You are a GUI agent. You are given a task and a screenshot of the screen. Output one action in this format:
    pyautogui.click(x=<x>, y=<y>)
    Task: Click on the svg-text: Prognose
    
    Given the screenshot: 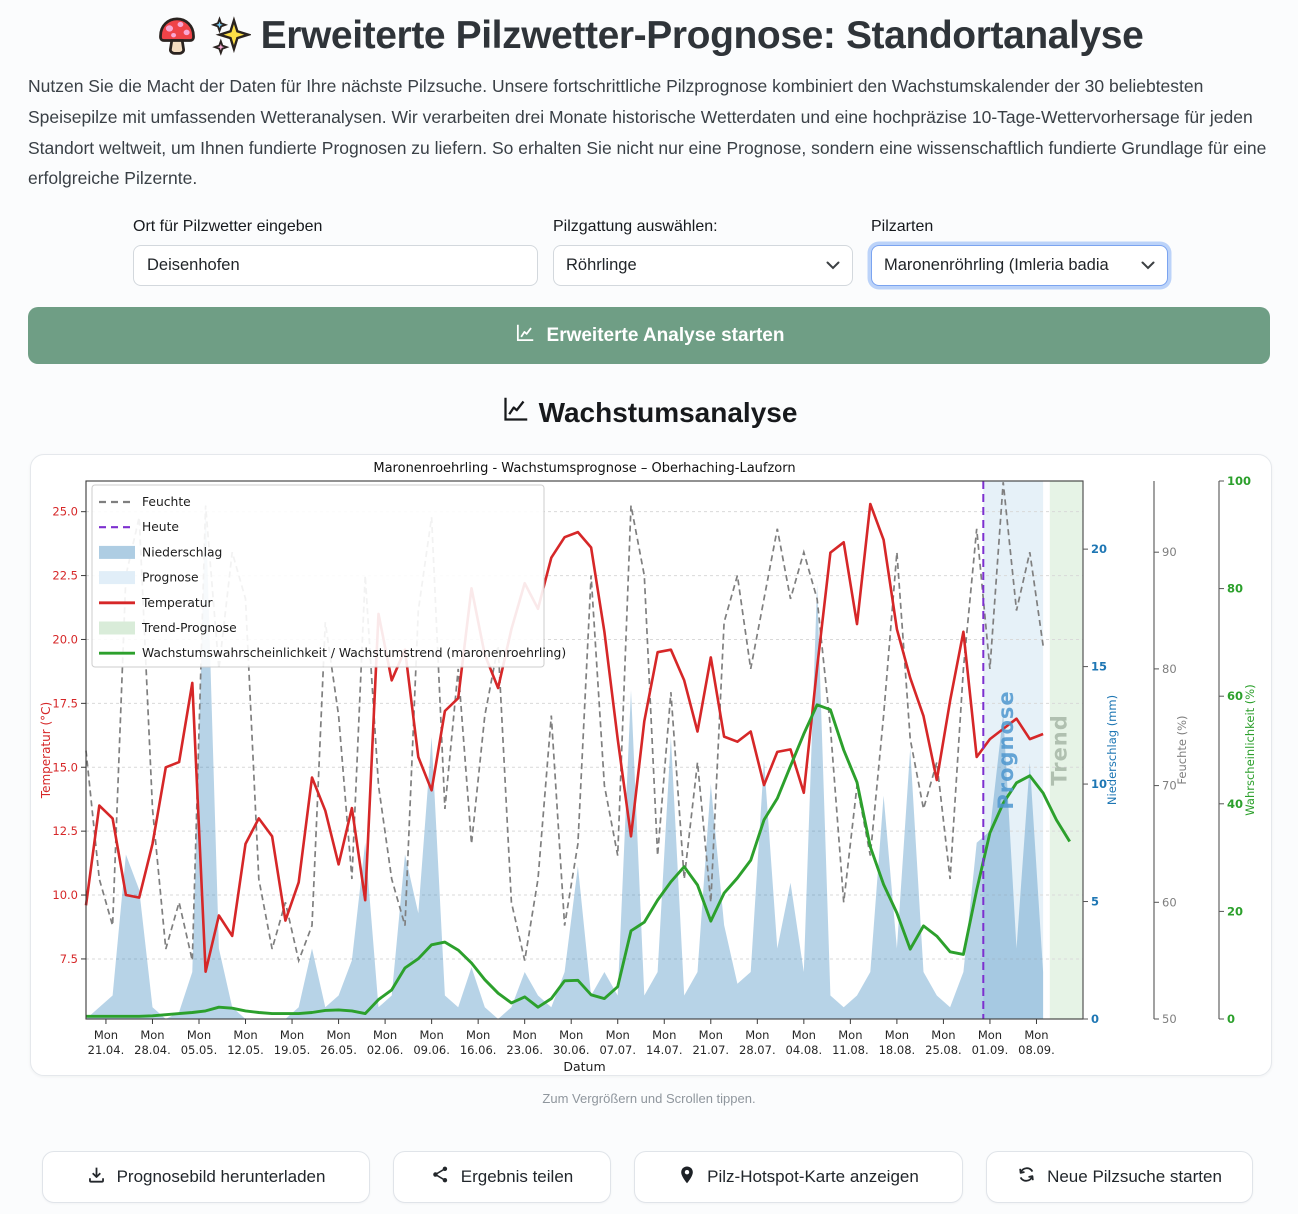 What is the action you would take?
    pyautogui.click(x=1006, y=750)
    